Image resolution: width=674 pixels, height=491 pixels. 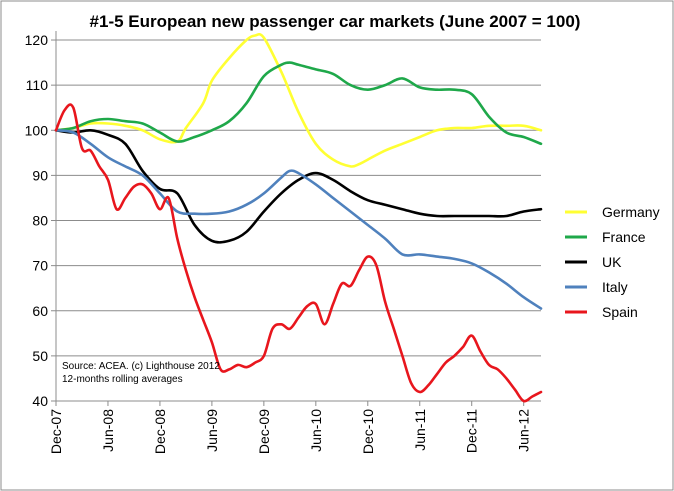 What do you see at coordinates (524, 430) in the screenshot?
I see `x-tick-label: Jun-12` at bounding box center [524, 430].